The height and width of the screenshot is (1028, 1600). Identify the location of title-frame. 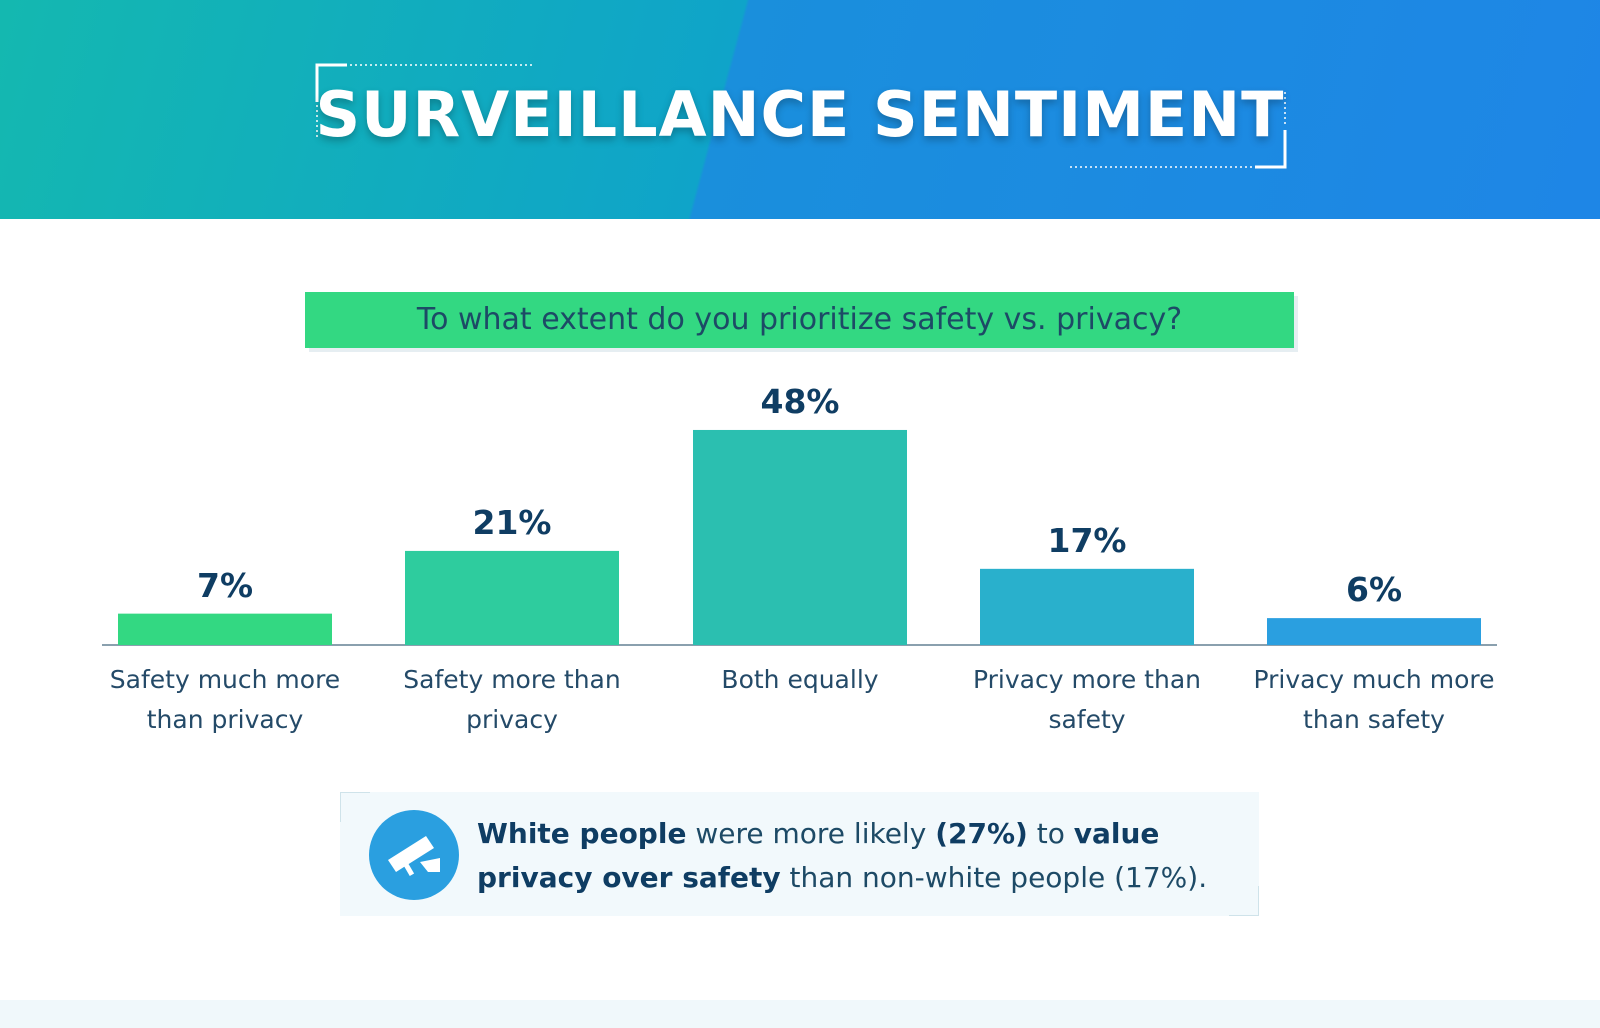
(801, 116).